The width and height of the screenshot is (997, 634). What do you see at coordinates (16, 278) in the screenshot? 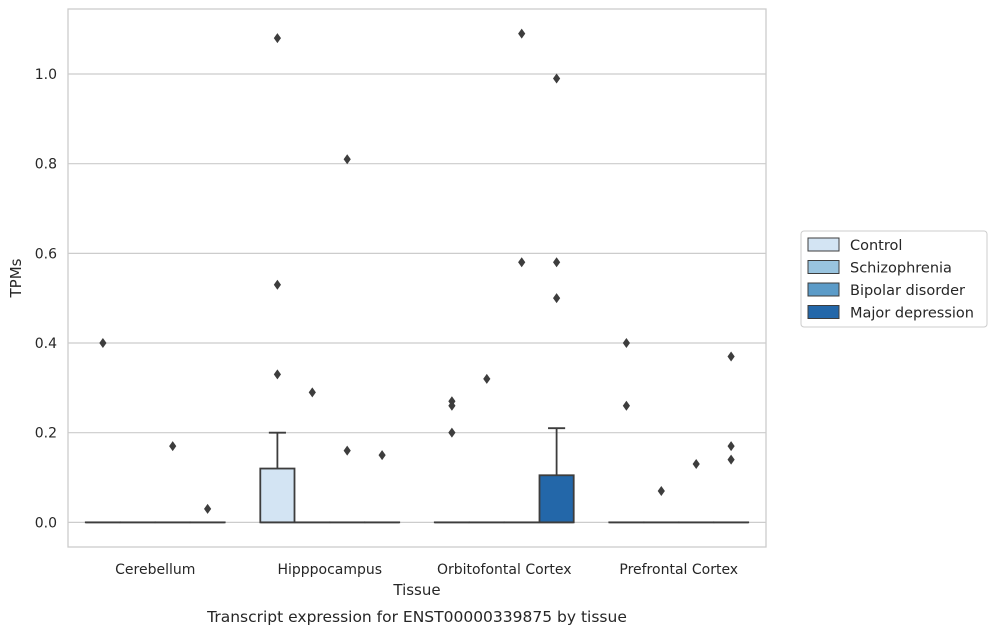
I see `y-axis-label: TPMs` at bounding box center [16, 278].